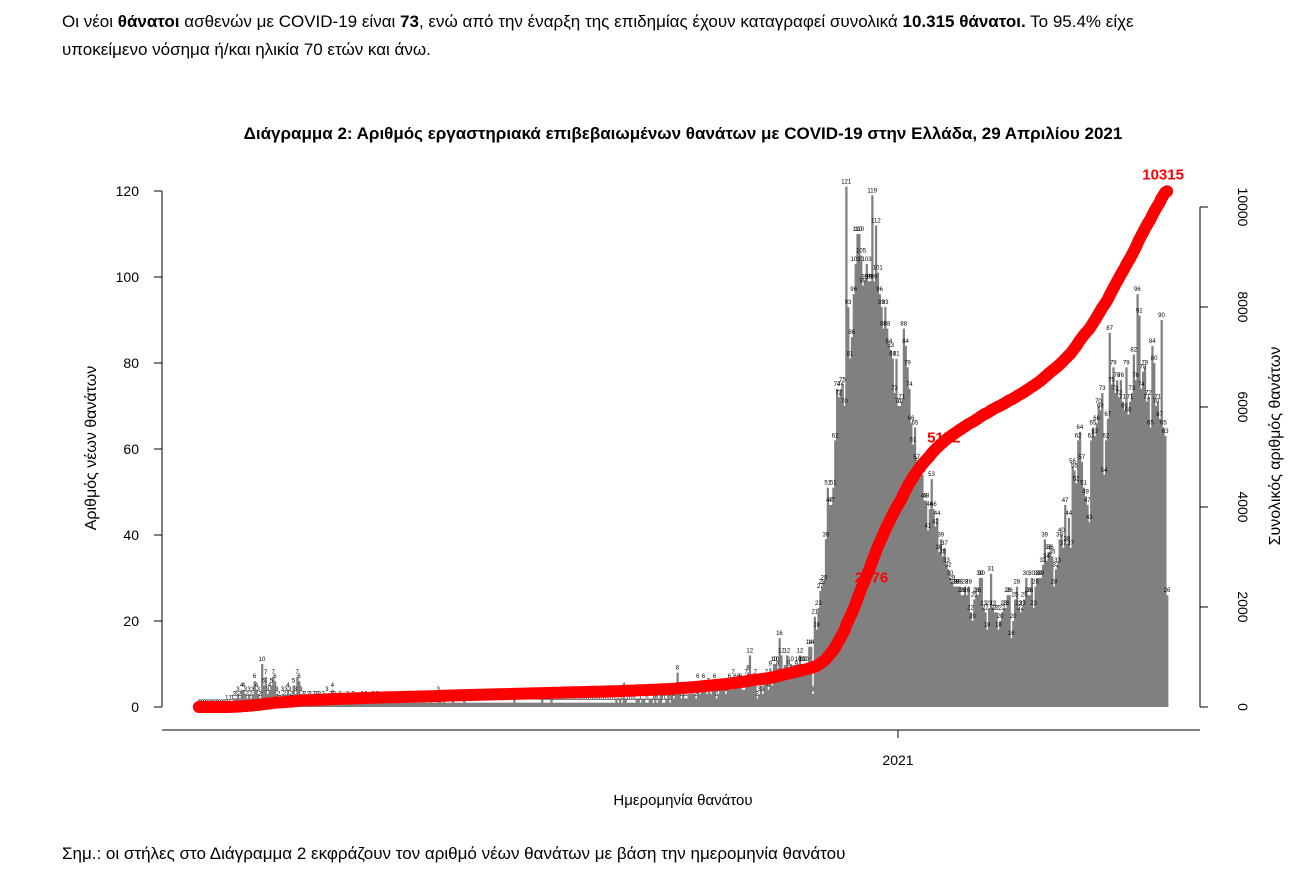 The image size is (1306, 886). I want to click on bar-value-label: 99, so click(868, 277).